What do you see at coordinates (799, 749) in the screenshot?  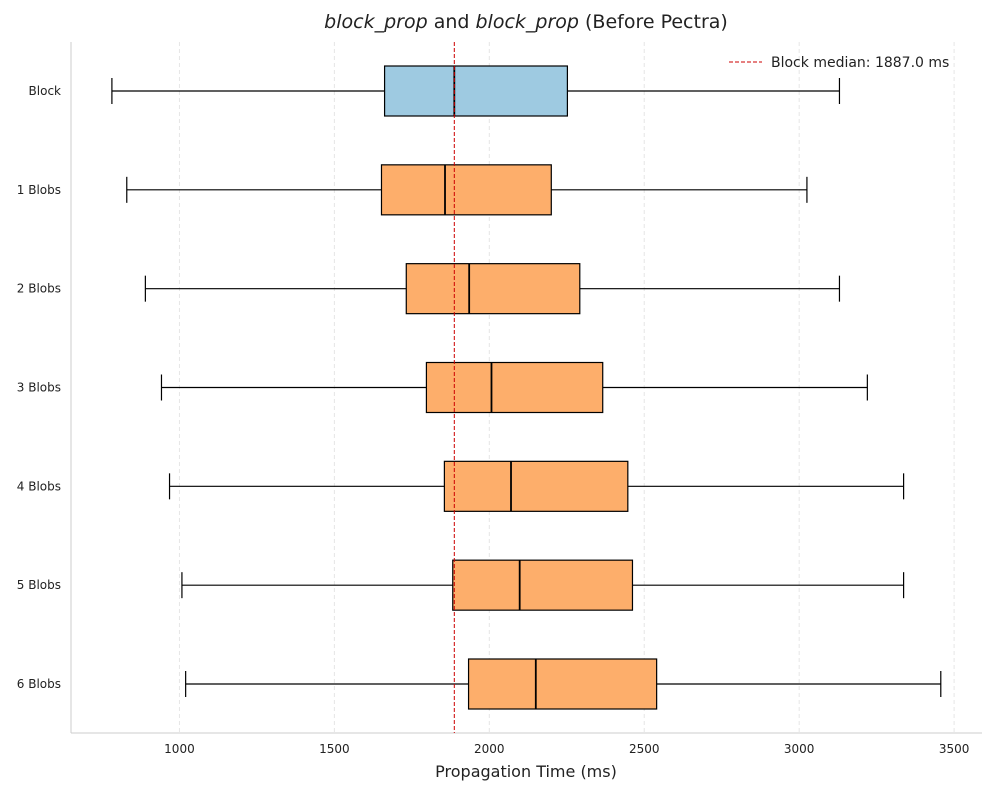 I see `x-tick-label: 3000` at bounding box center [799, 749].